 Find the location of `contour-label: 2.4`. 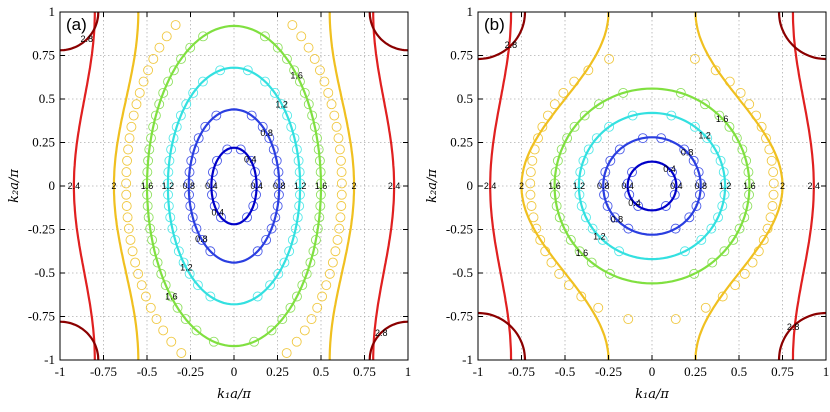

contour-label: 2.4 is located at coordinates (74, 186).